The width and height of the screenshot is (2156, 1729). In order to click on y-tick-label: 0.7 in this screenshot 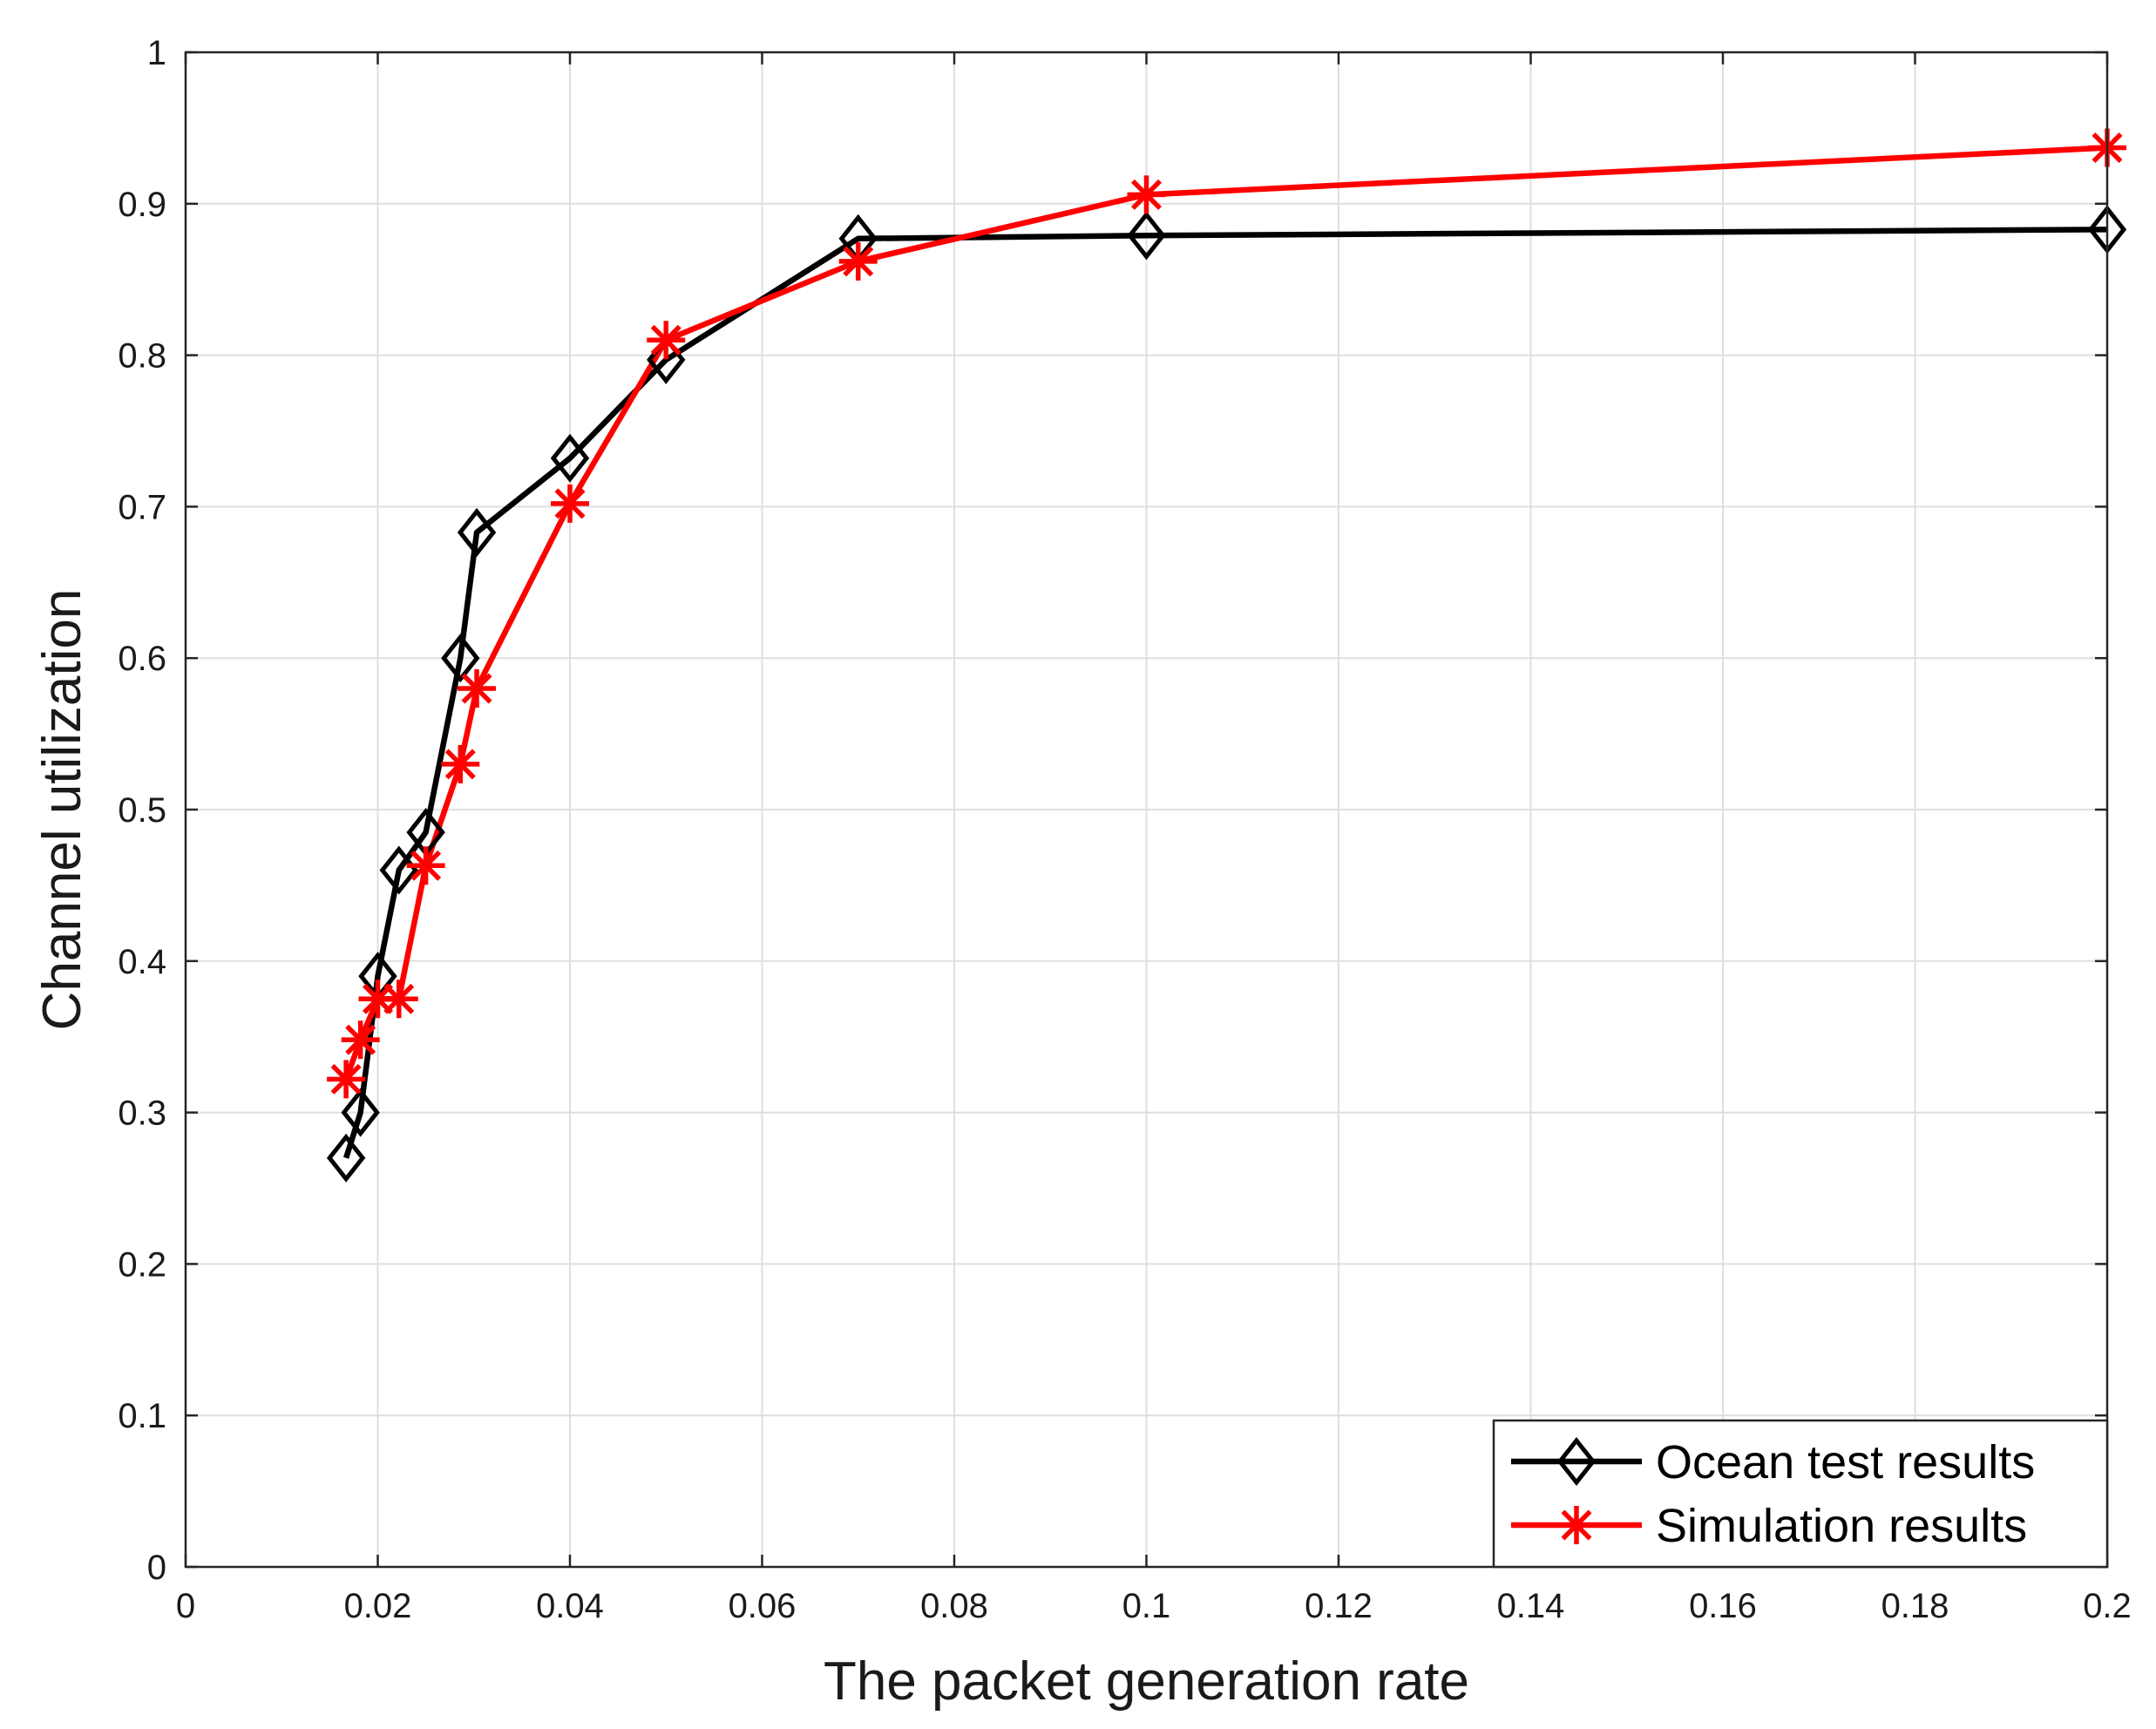, I will do `click(142, 507)`.